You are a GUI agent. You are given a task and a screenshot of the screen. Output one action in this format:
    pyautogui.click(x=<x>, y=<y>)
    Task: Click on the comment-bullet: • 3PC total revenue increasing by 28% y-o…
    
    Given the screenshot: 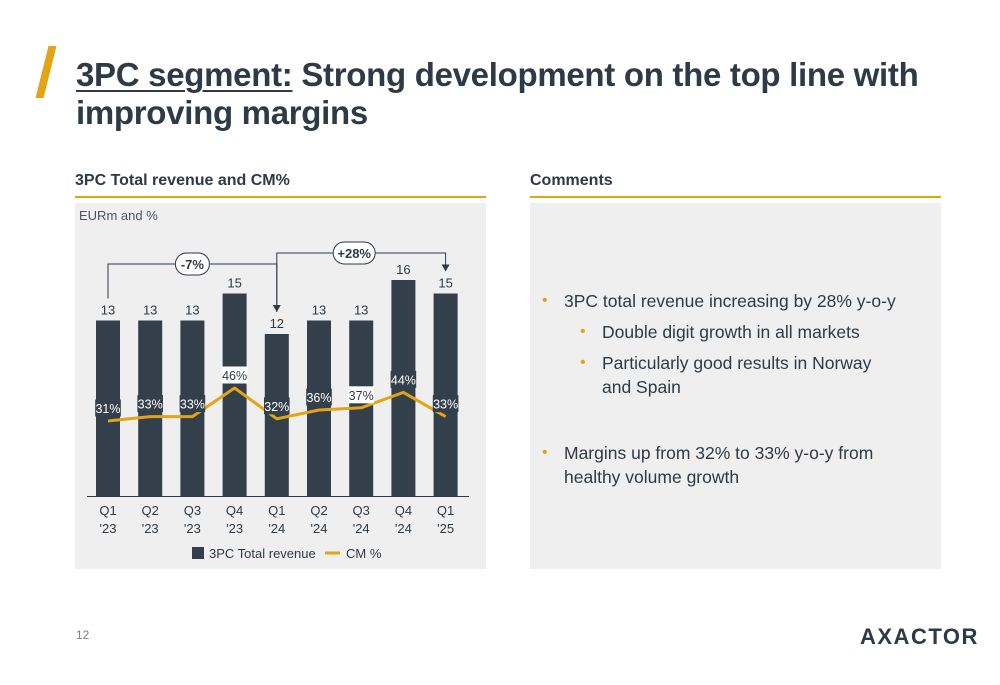 What is the action you would take?
    pyautogui.click(x=725, y=301)
    